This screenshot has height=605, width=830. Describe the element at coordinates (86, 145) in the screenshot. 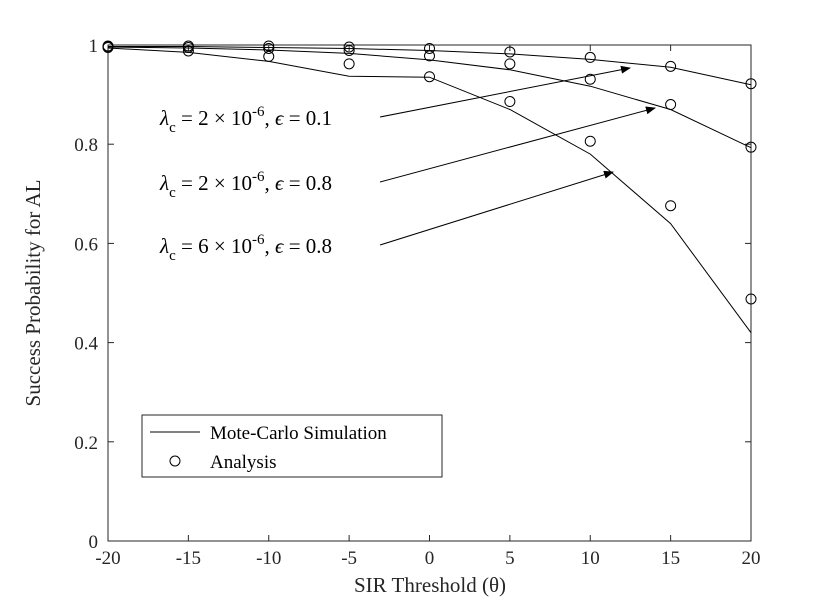

I see `y-tick-label: 0.8` at that location.